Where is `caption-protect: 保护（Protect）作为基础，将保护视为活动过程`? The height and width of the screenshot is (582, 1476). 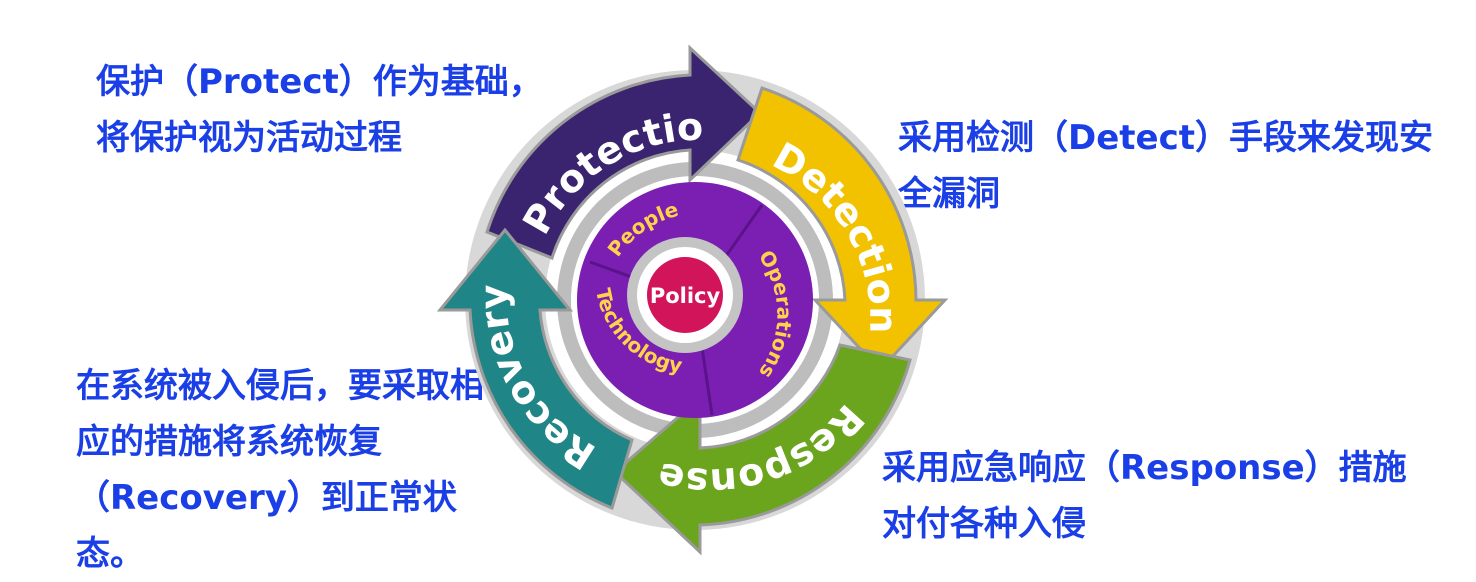 caption-protect: 保护（Protect）作为基础，将保护视为活动过程 is located at coordinates (319, 110).